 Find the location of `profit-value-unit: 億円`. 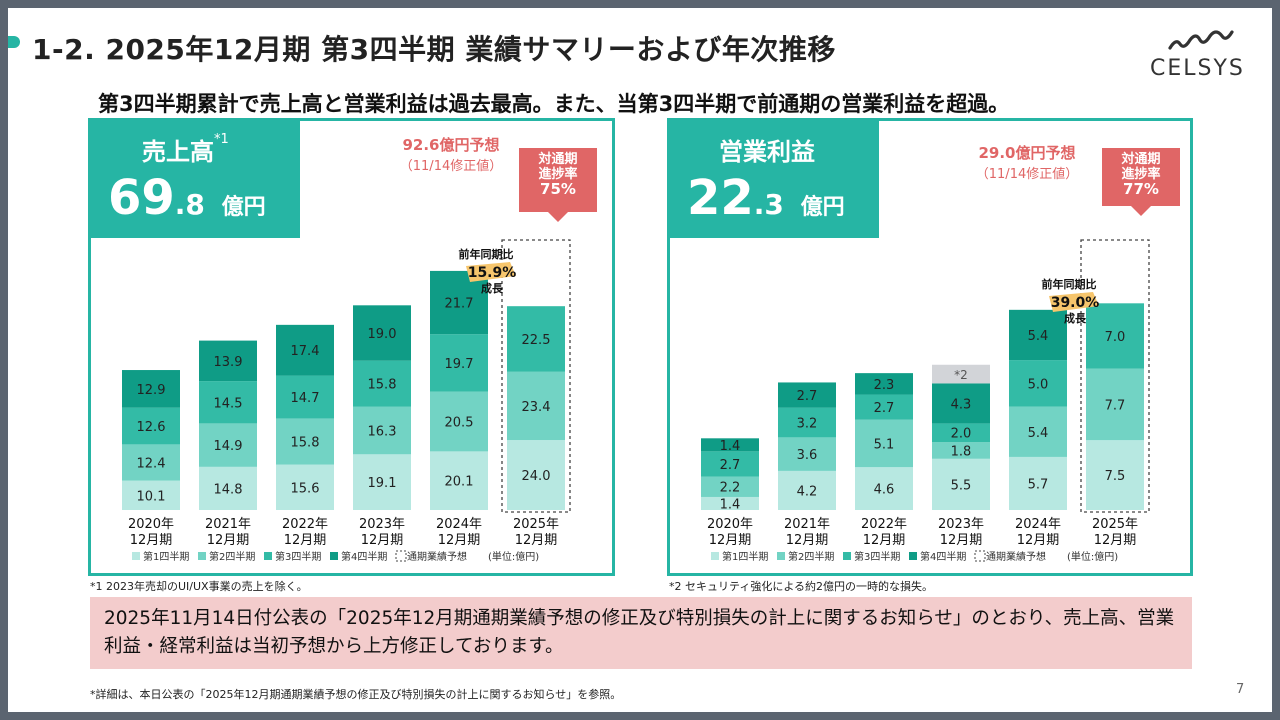

profit-value-unit: 億円 is located at coordinates (822, 207).